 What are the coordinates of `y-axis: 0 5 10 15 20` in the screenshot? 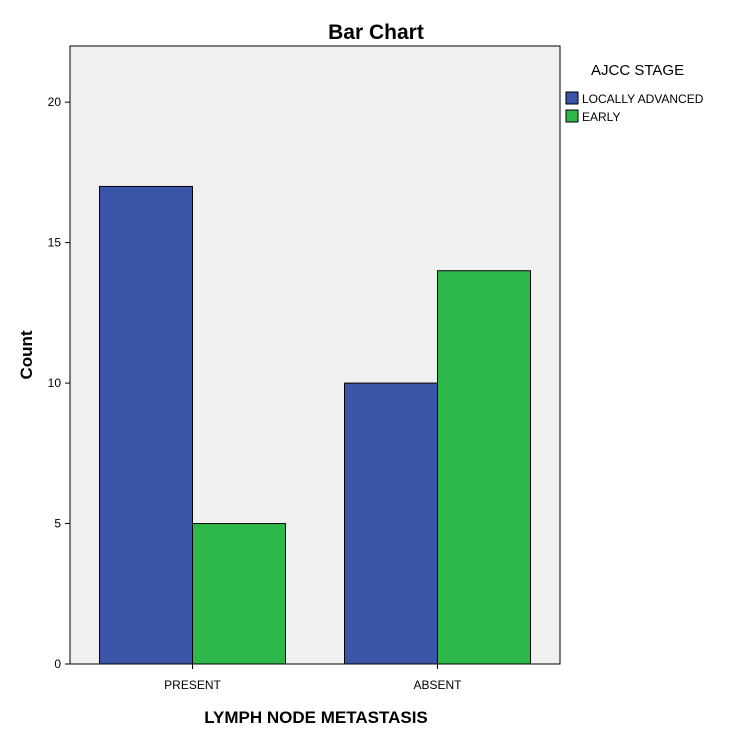 It's located at (59, 383).